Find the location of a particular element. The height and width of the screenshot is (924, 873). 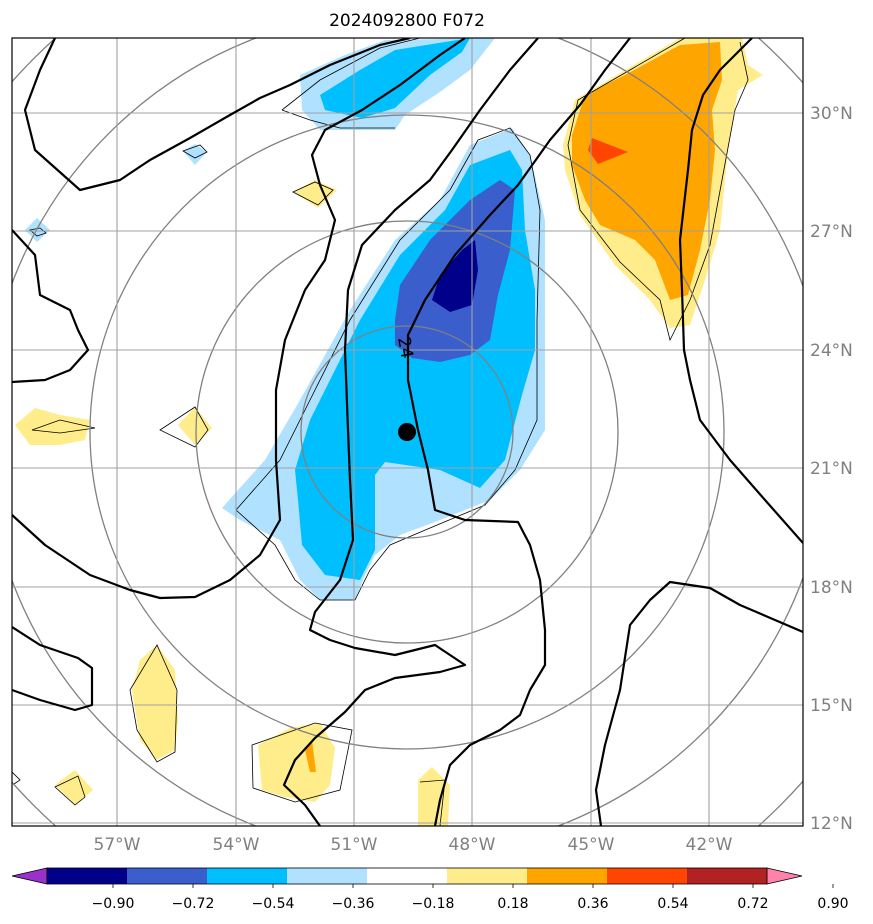

lat-label: 12°N is located at coordinates (831, 824).